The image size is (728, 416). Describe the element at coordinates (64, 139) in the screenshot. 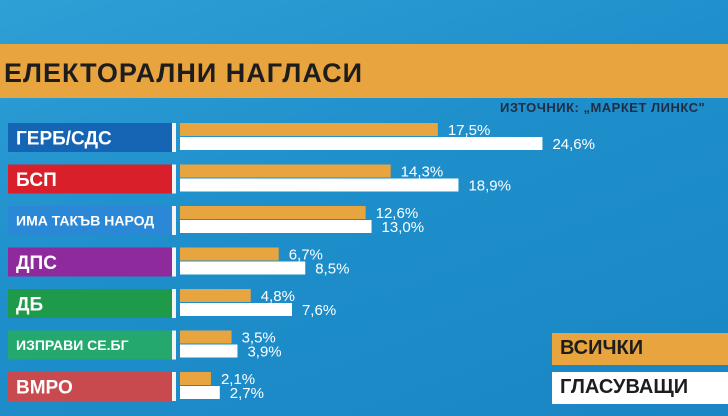

I see `party-label: ГЕРБ/СДС` at that location.